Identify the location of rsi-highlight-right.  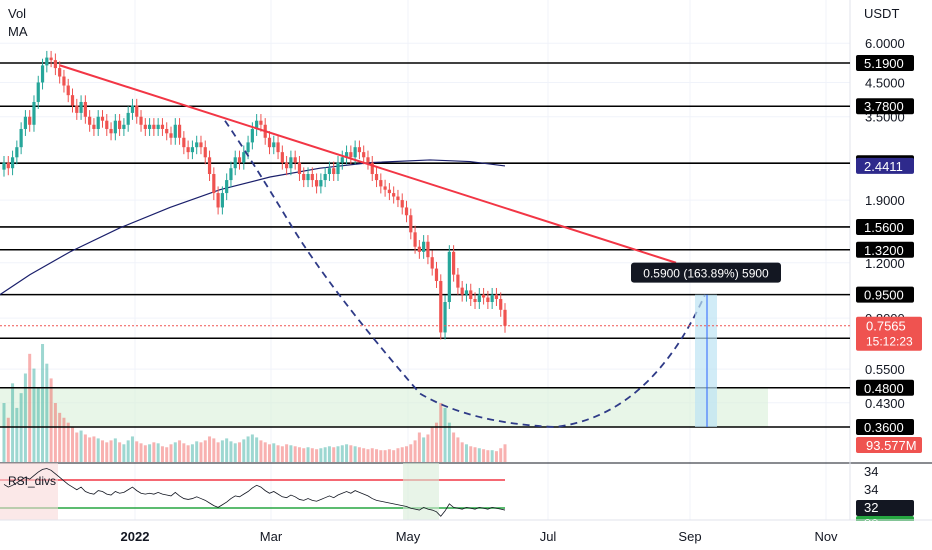
(421, 491).